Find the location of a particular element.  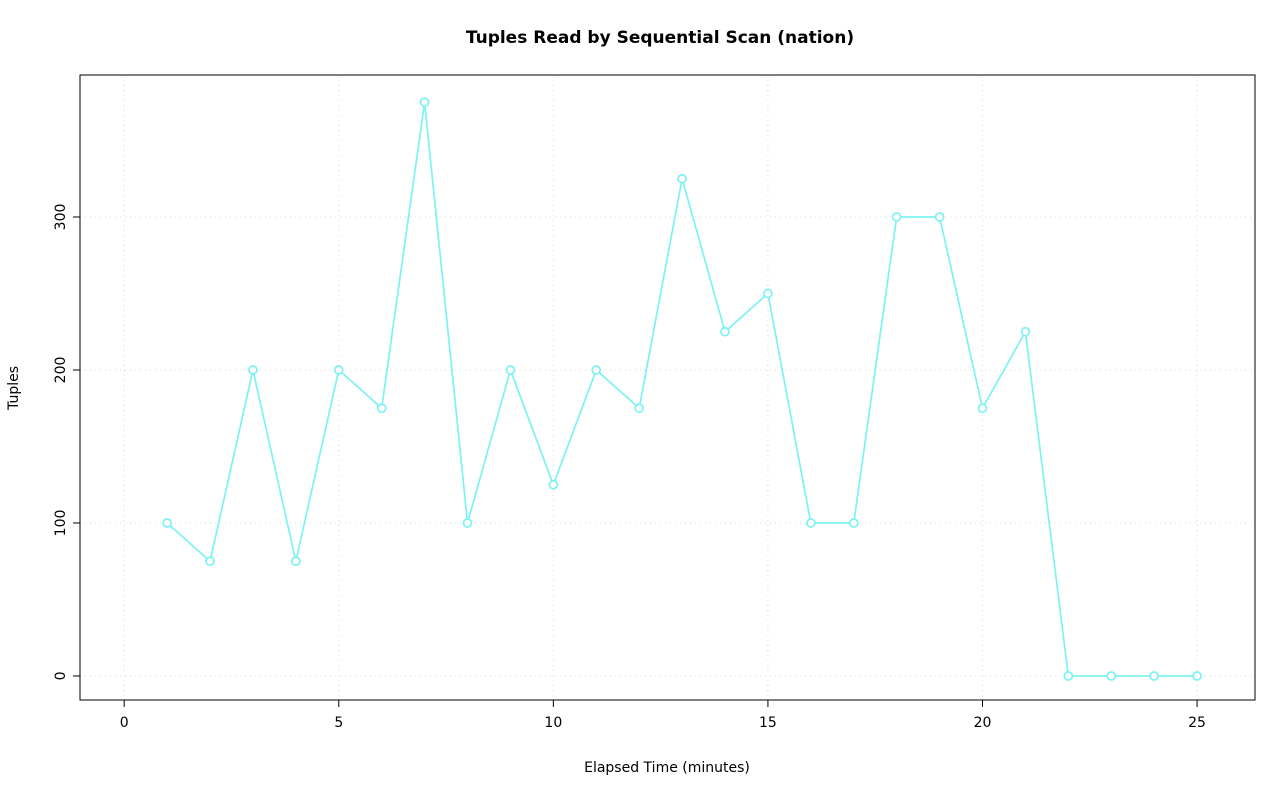

x-tick-label: 20 is located at coordinates (983, 723).